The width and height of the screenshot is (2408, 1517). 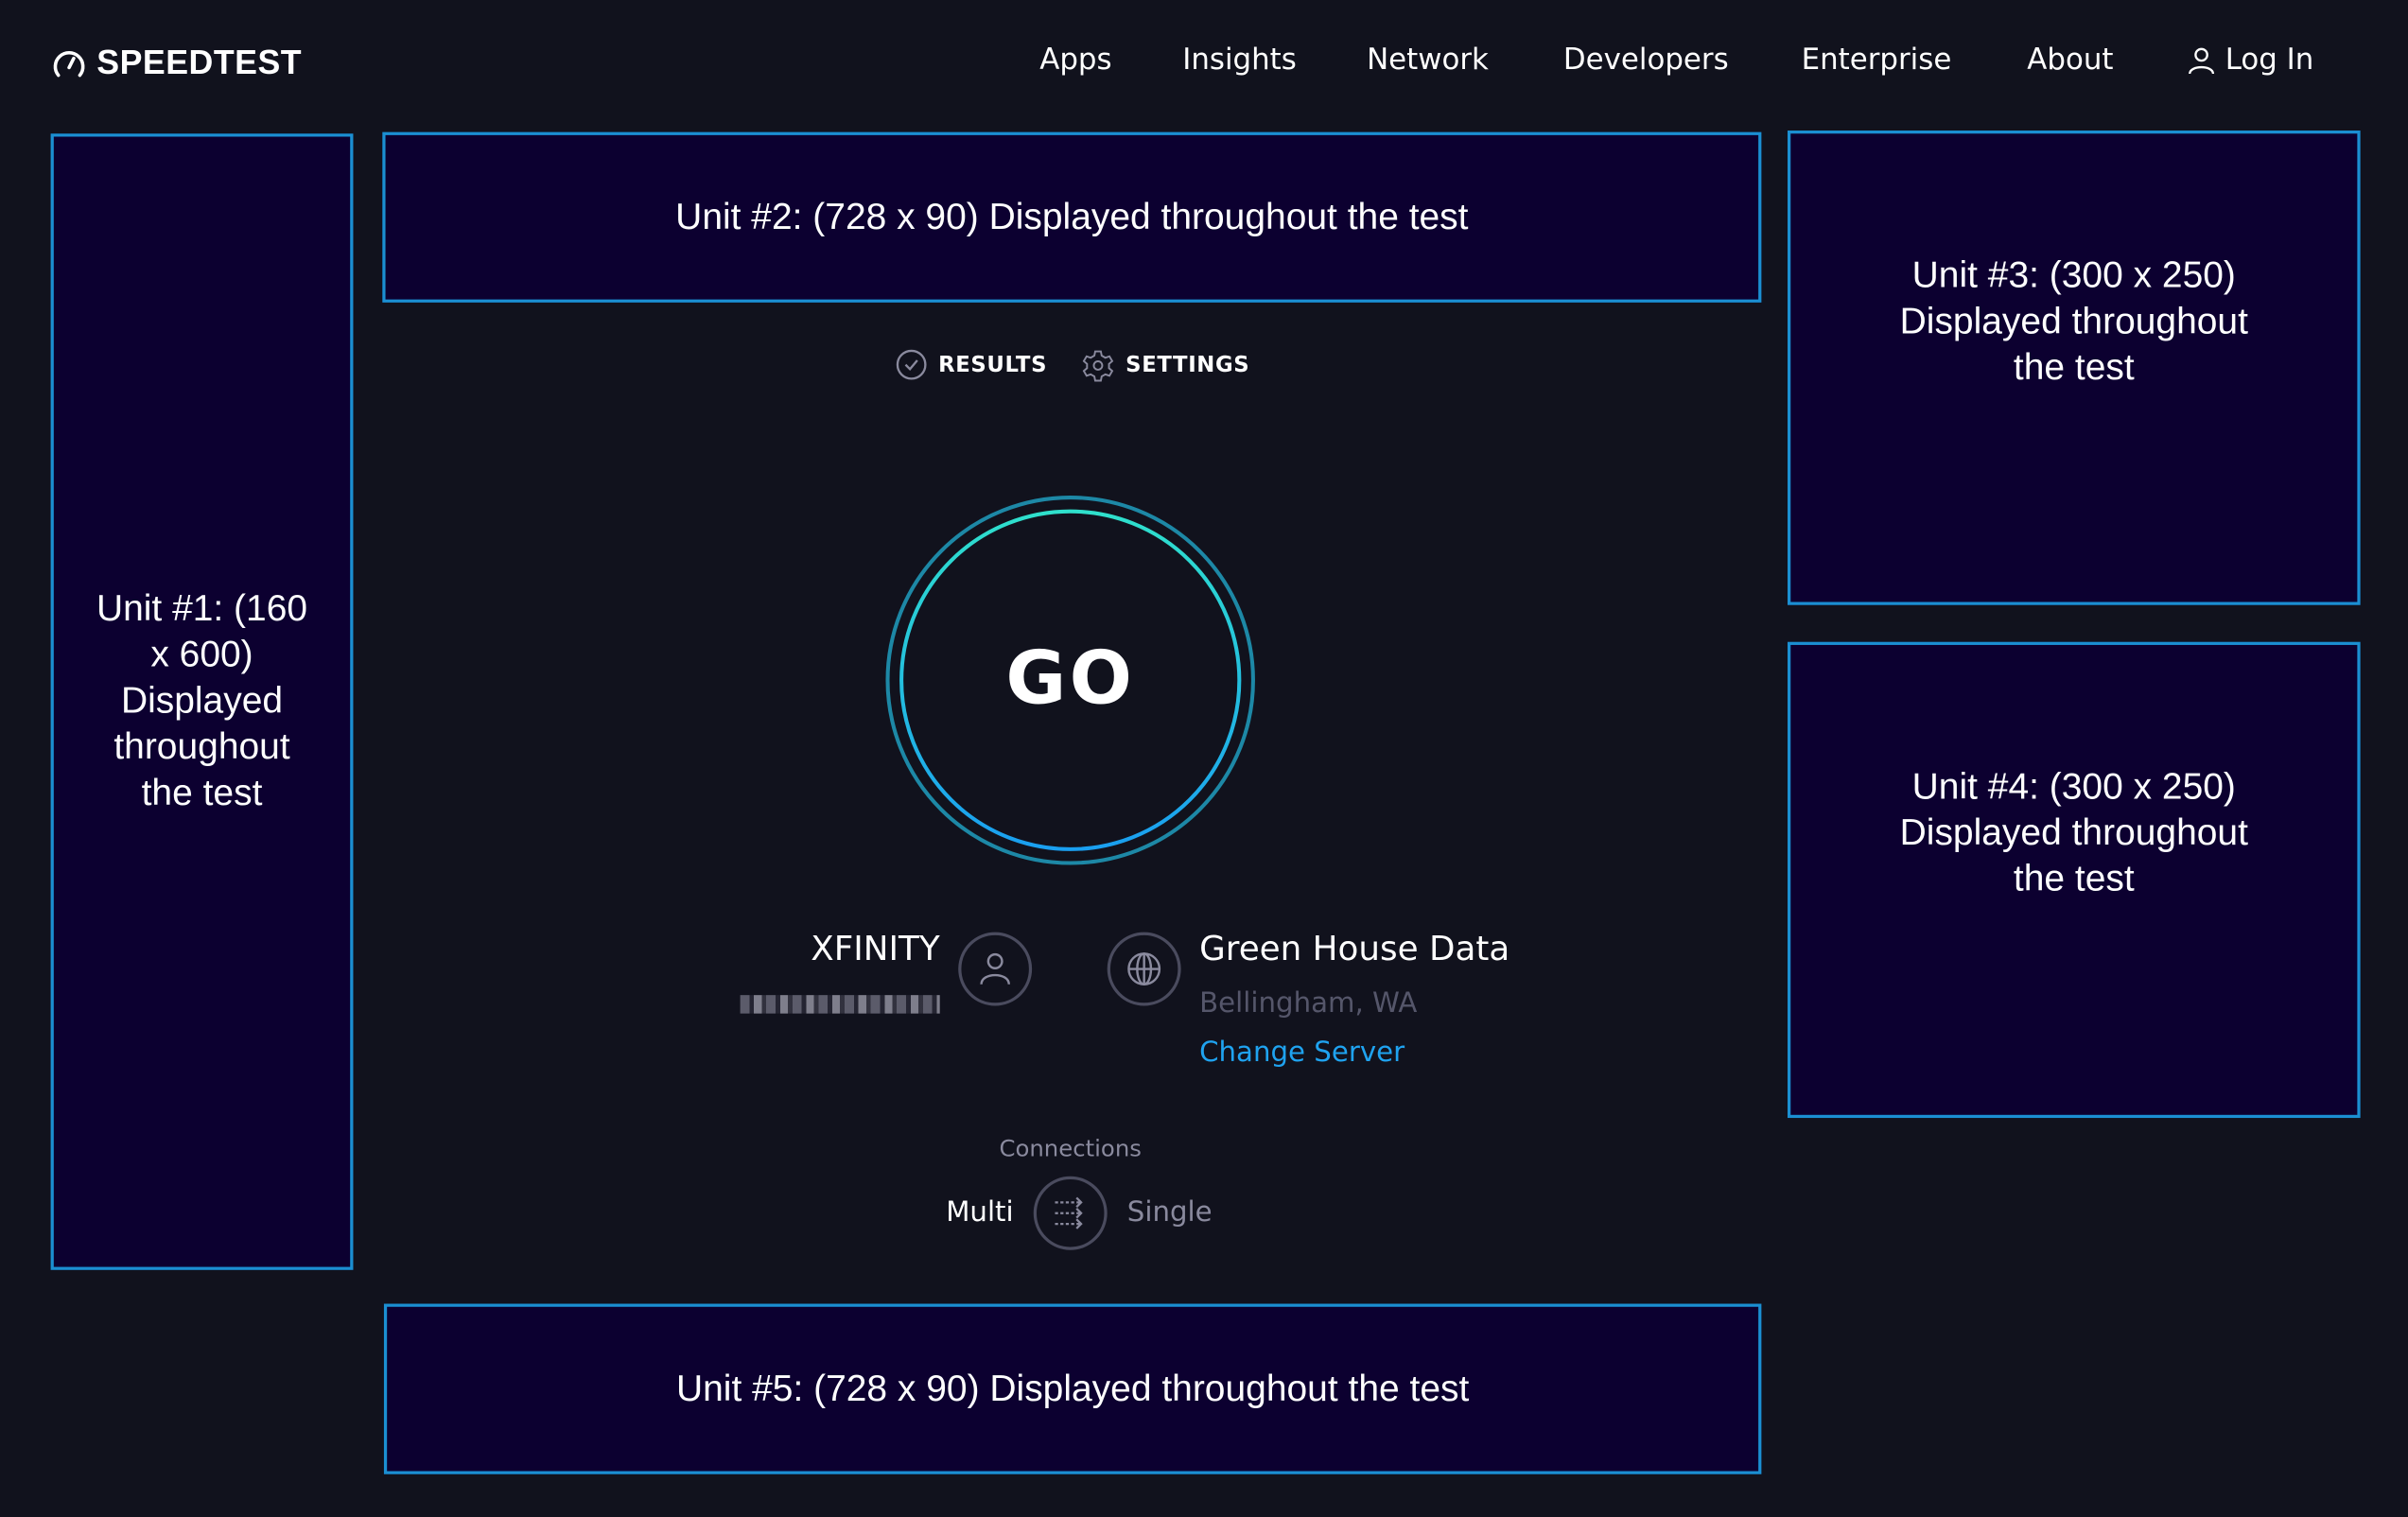 I want to click on nav-insights: Insights, so click(x=1240, y=60).